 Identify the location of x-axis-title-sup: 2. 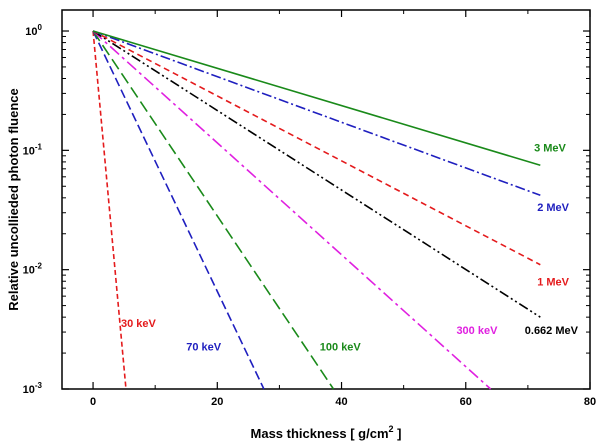
(391, 429).